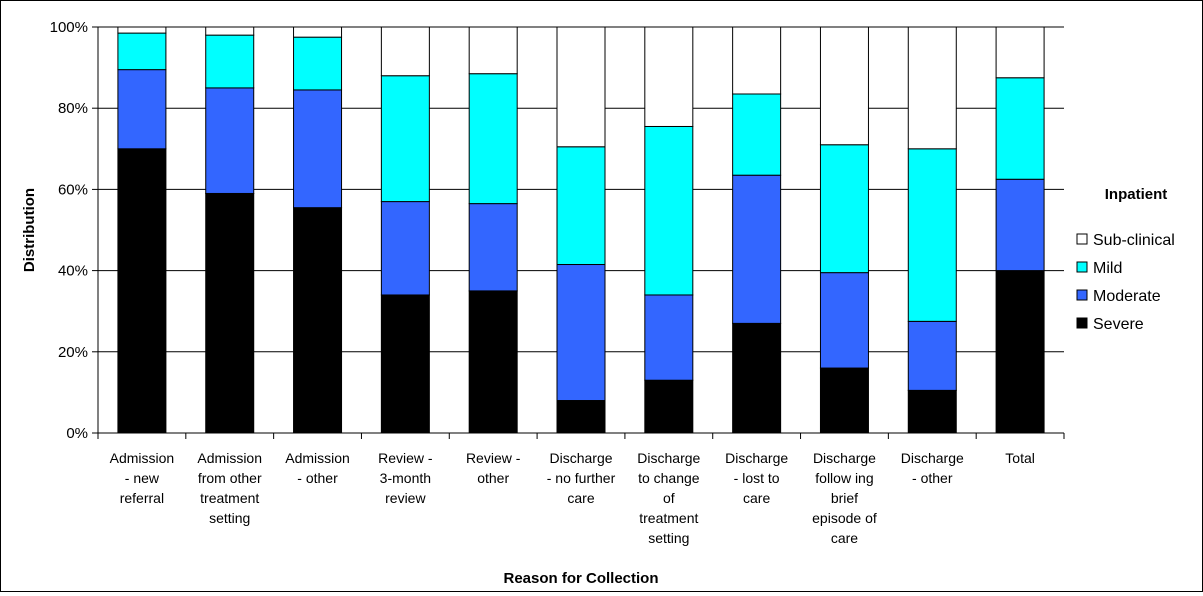 This screenshot has height=596, width=1203. I want to click on legend-label: Mild, so click(1107, 268).